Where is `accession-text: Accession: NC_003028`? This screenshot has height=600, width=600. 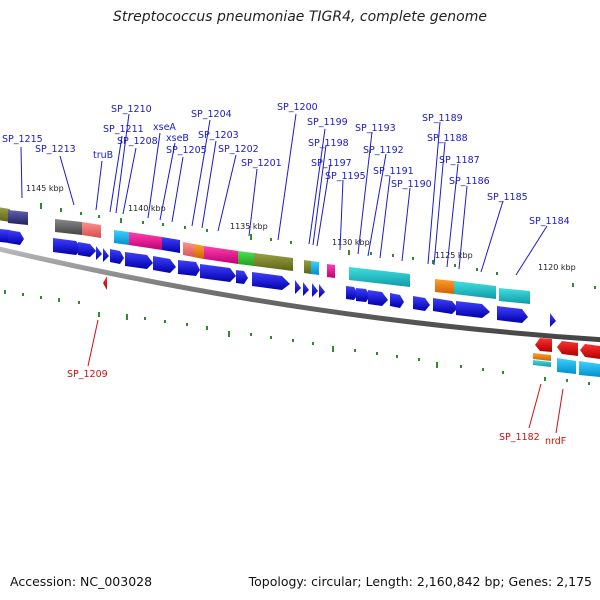
accession-text: Accession: NC_003028 is located at coordinates (81, 581).